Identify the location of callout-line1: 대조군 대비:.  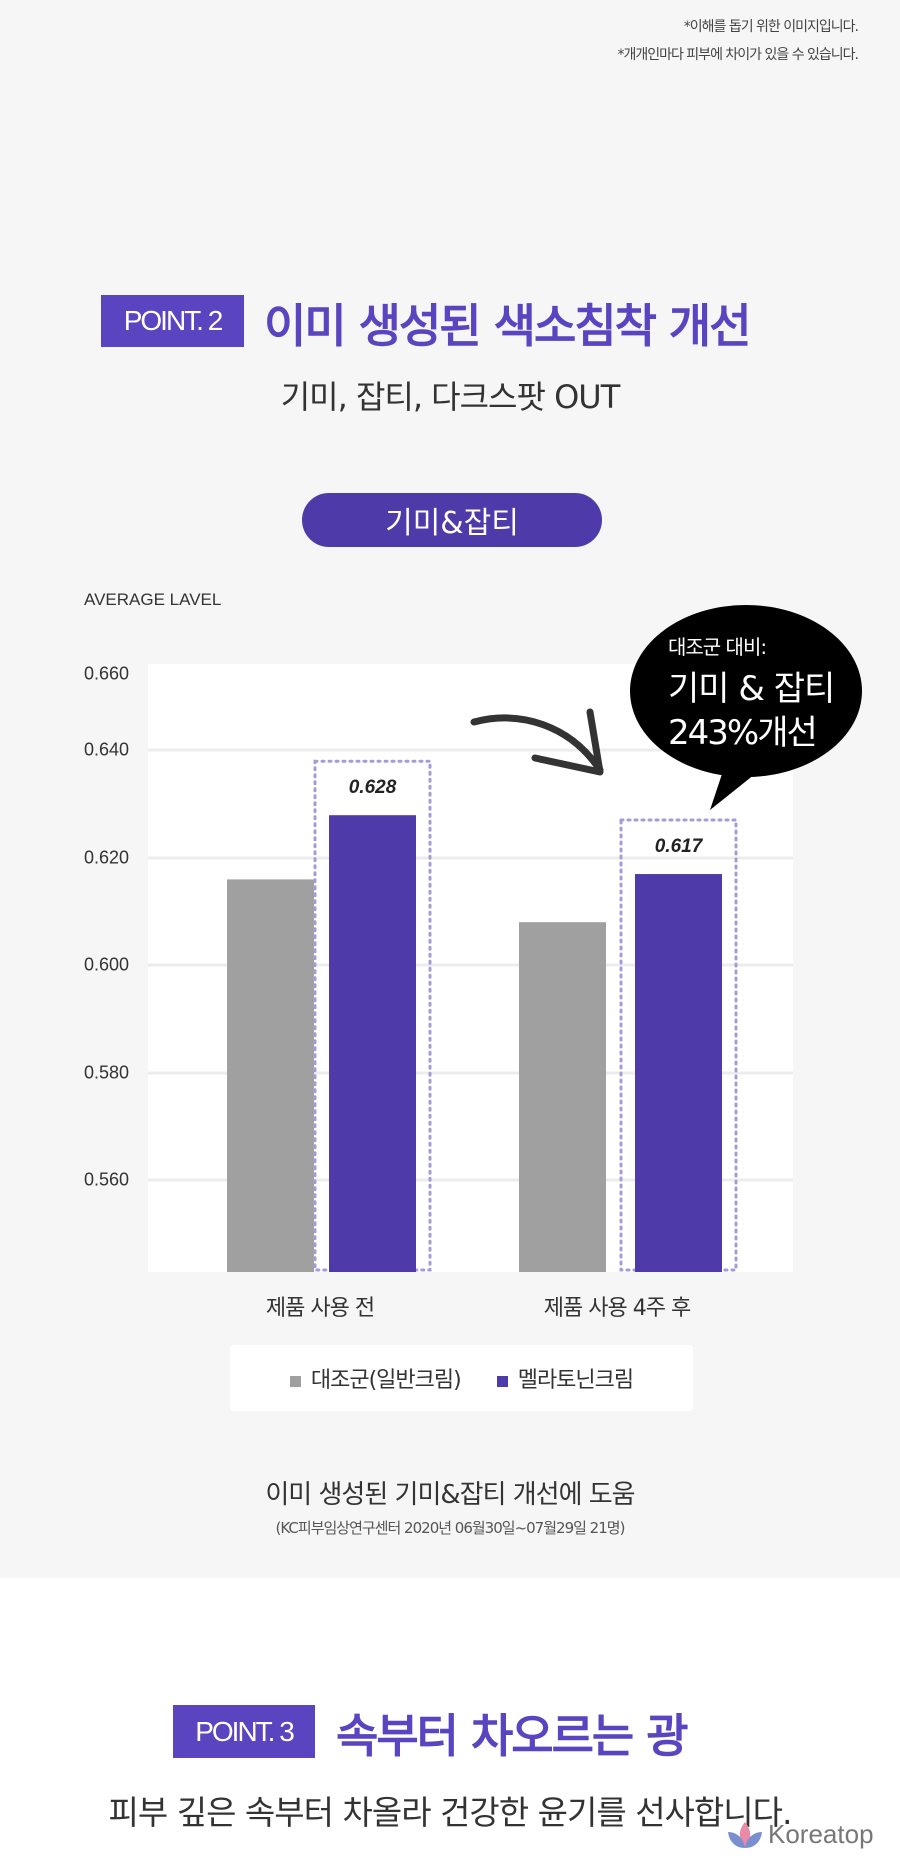
(717, 647).